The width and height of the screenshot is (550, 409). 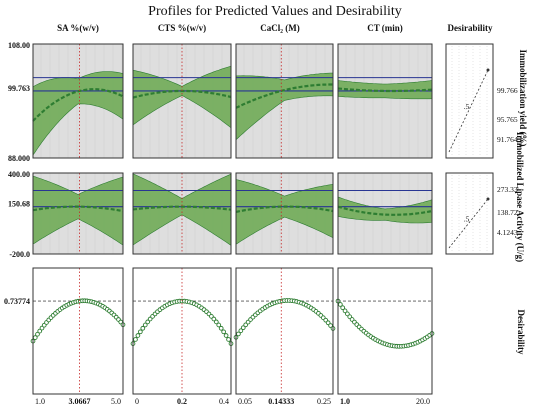 I want to click on column-header-ct: CT (min), so click(x=385, y=28).